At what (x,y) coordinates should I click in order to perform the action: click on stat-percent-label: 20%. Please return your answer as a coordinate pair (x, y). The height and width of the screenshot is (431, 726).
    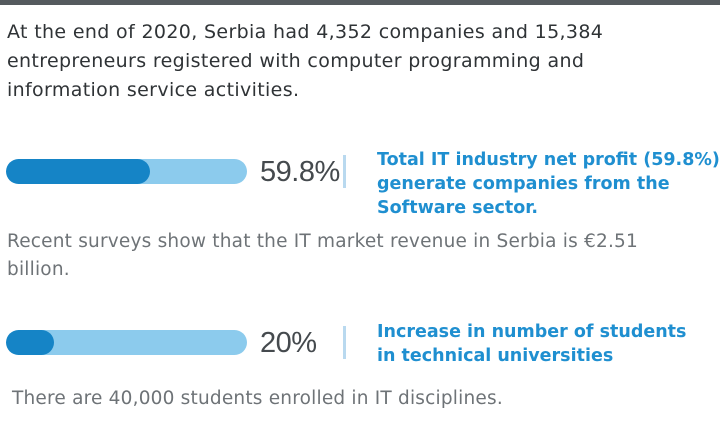
    Looking at the image, I should click on (288, 343).